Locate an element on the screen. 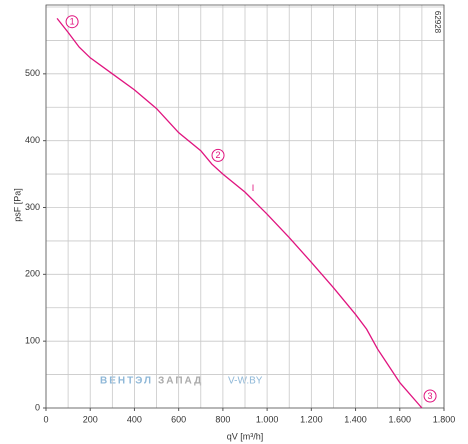 This screenshot has width=468, height=444. y-tick-label: 0 is located at coordinates (37, 407).